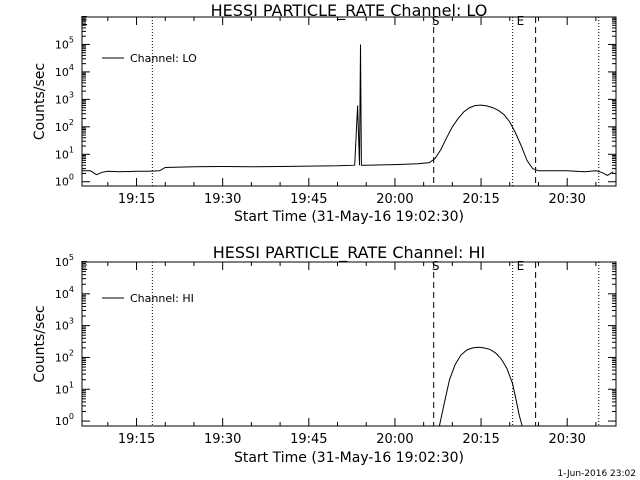  What do you see at coordinates (480, 386) in the screenshot?
I see `series-line` at bounding box center [480, 386].